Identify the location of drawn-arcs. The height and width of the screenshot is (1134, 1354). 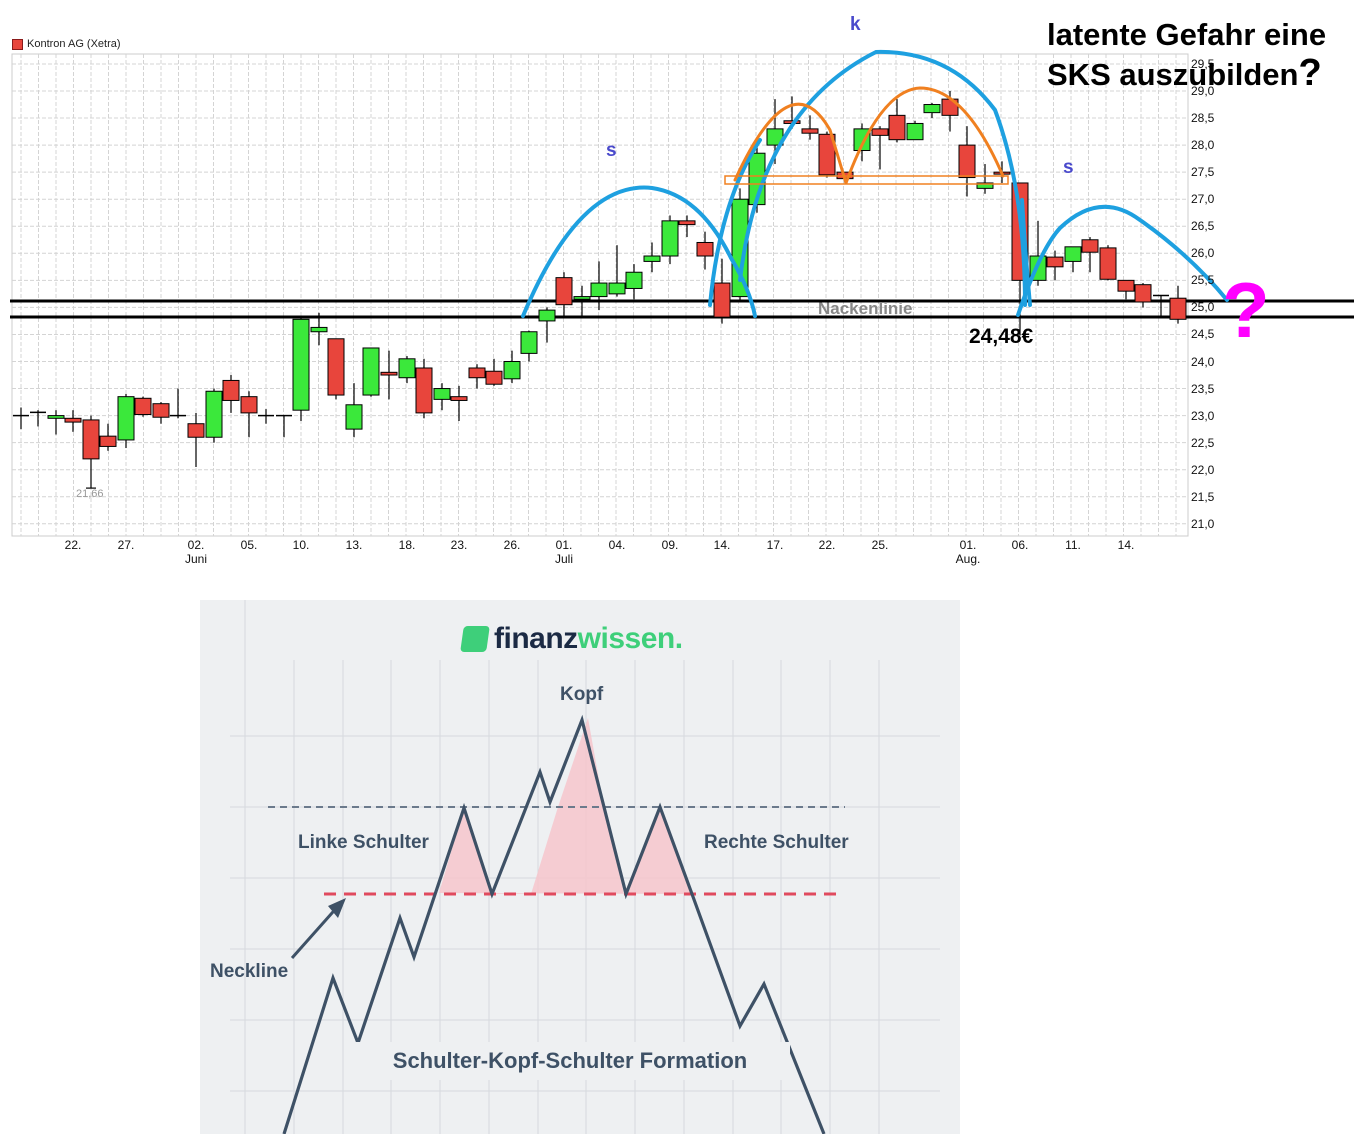
(875, 183).